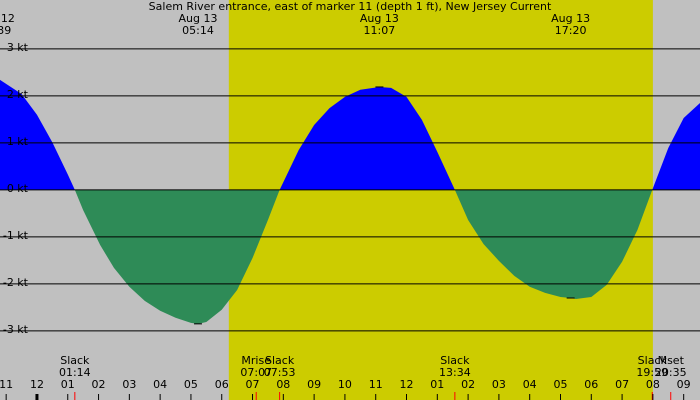 The height and width of the screenshot is (400, 700). I want to click on peak-time: 11:07, so click(380, 30).